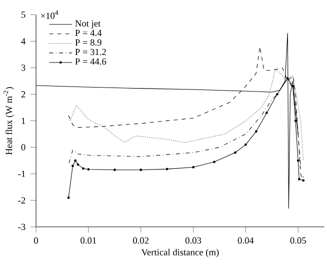 This screenshot has width=327, height=266. I want to click on x-tick-label: 0, so click(36, 240).